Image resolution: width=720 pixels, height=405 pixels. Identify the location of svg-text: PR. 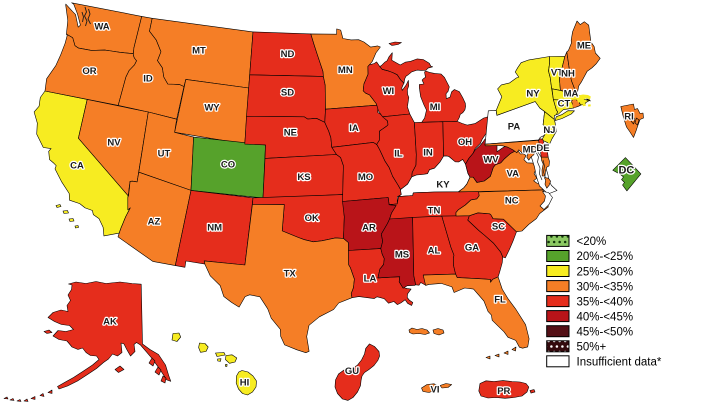
(503, 391).